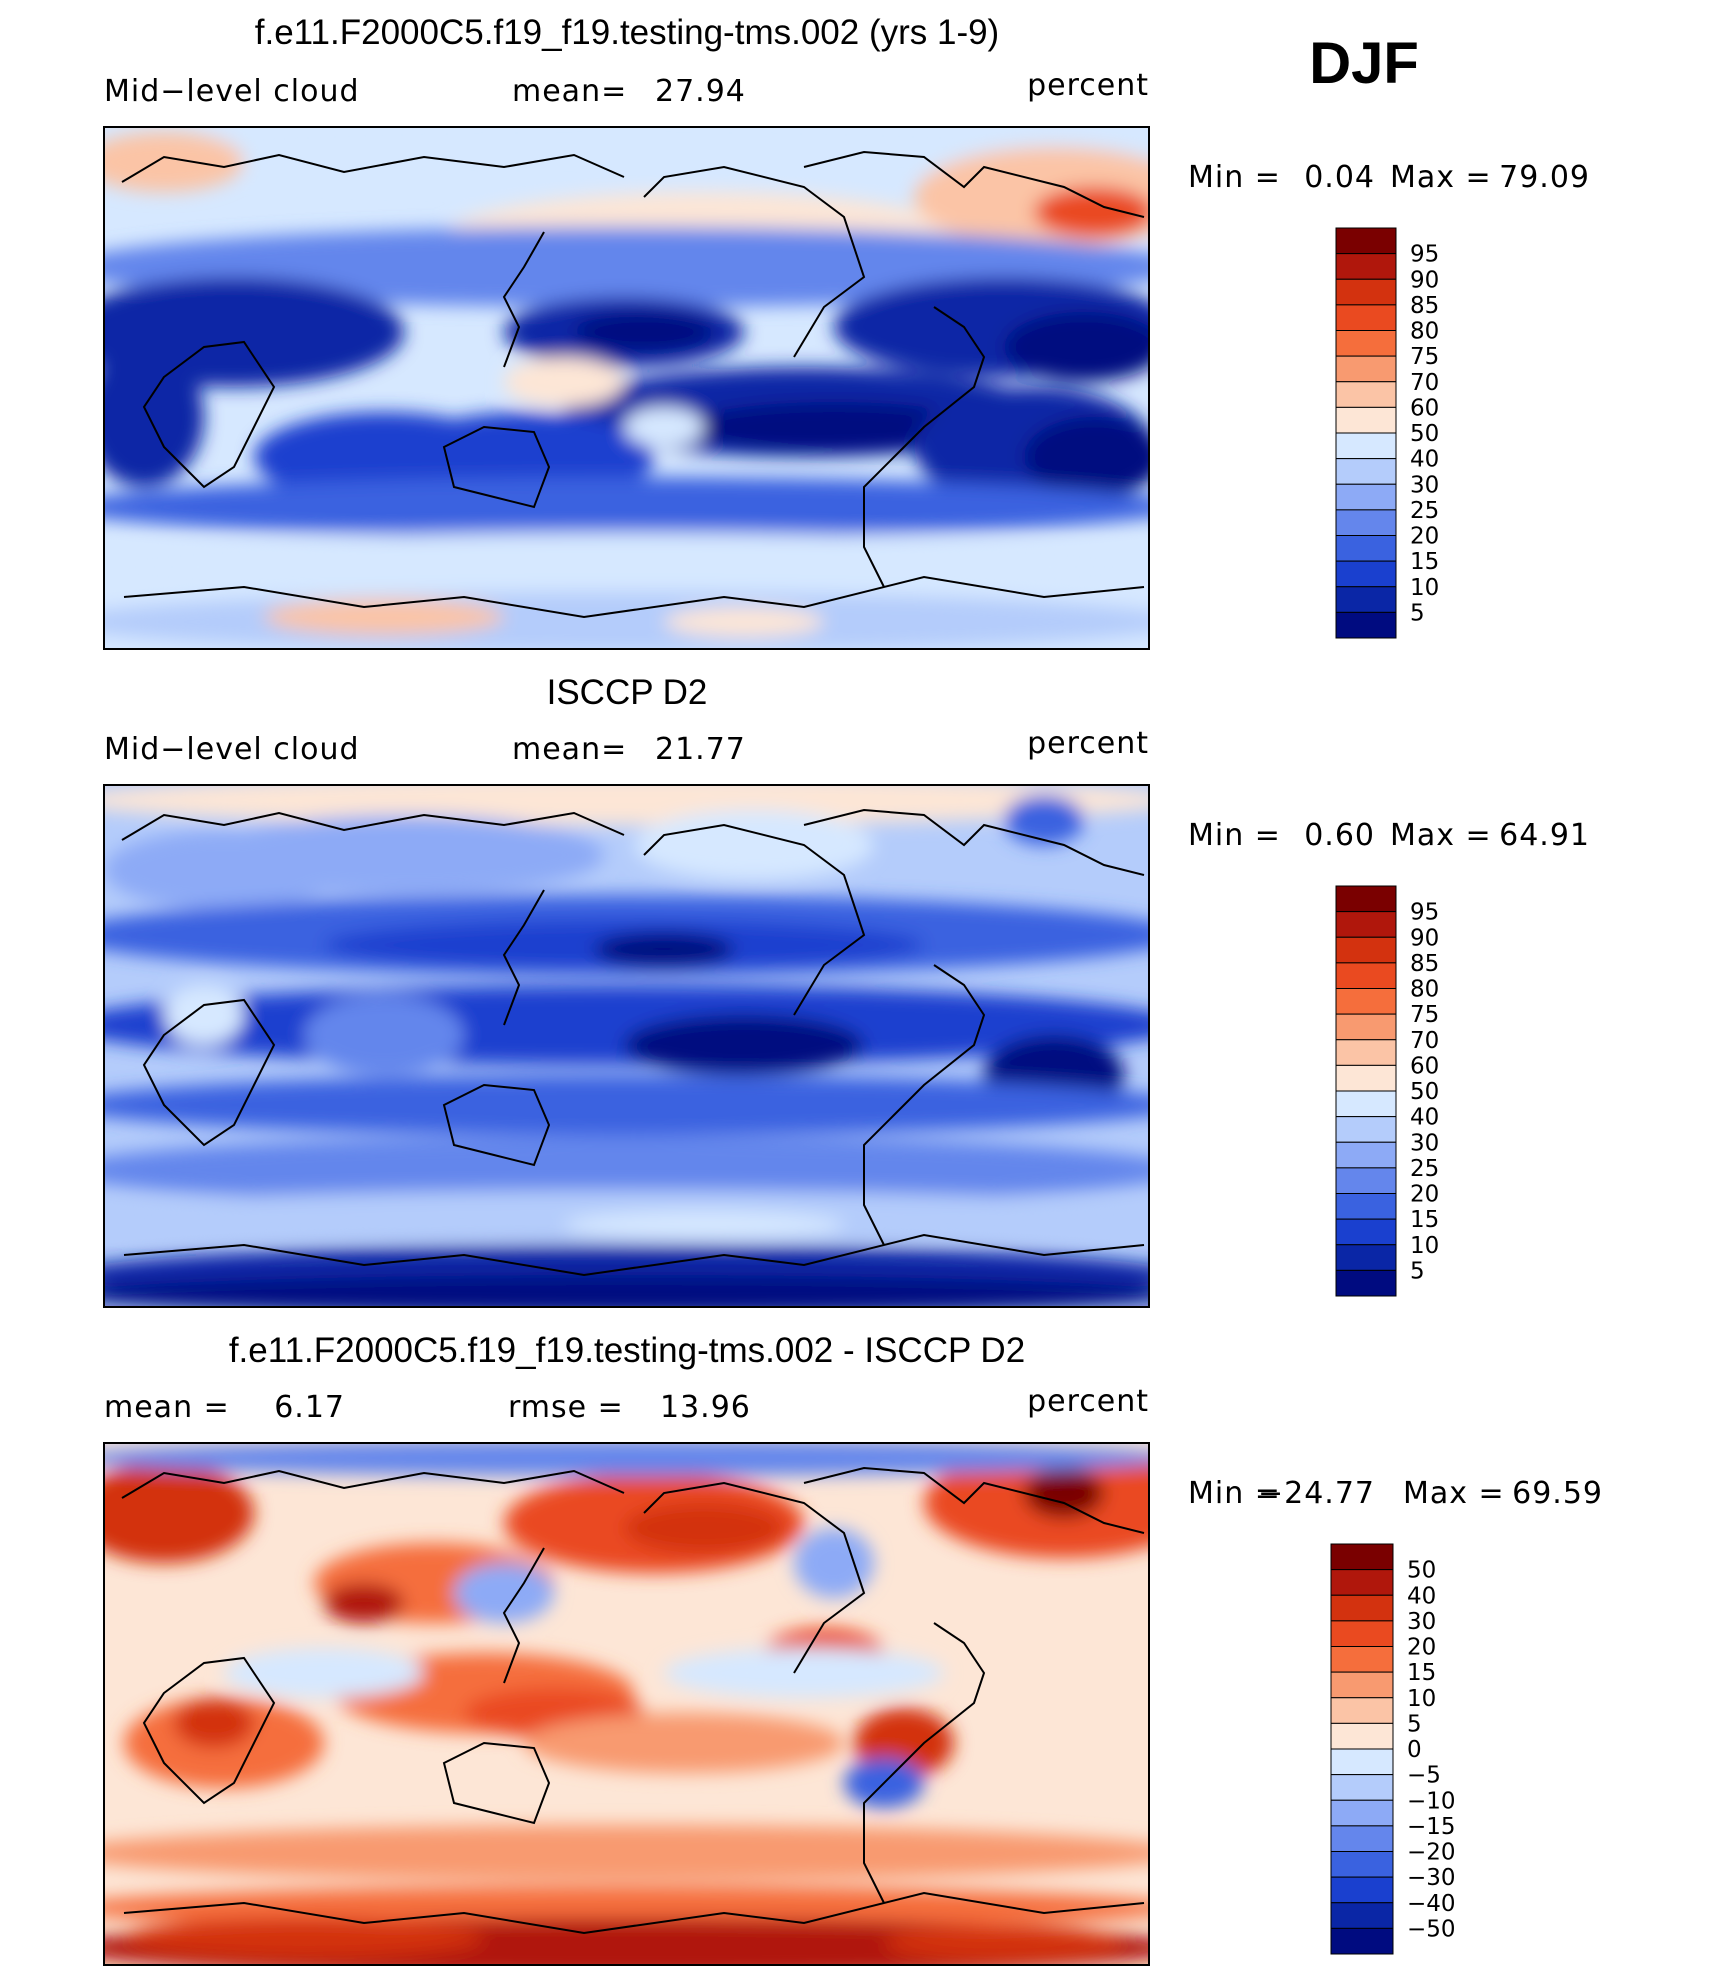 This screenshot has width=1710, height=1975. What do you see at coordinates (627, 692) in the screenshot?
I see `panel-title: ISCCP D2` at bounding box center [627, 692].